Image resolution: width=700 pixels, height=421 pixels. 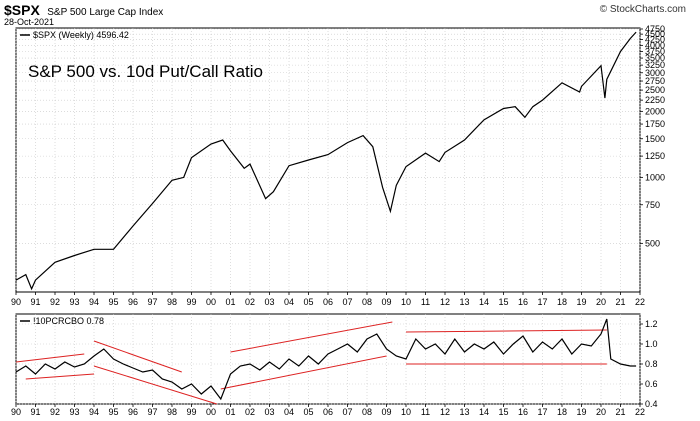 I want to click on legend-label: $SPX (Weekly) 4596.42, so click(x=81, y=35).